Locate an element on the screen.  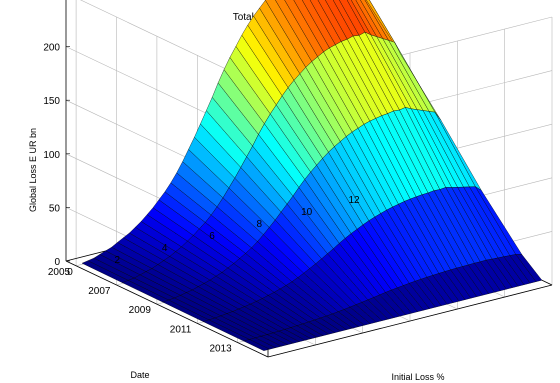
x-tick-label: 0 is located at coordinates (70, 272).